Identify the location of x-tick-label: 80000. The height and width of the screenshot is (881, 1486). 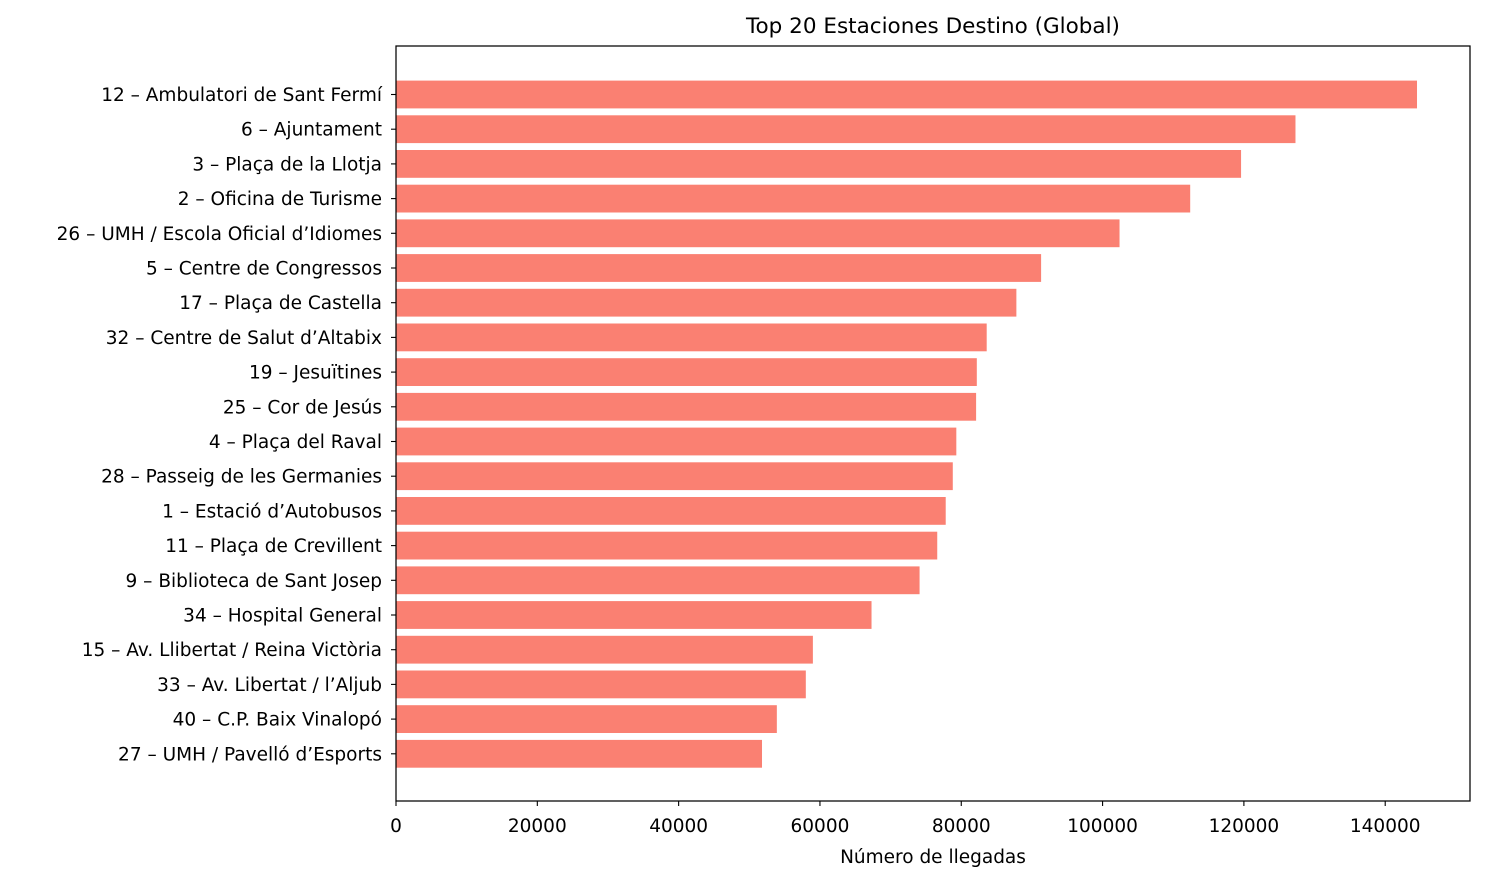
(961, 826).